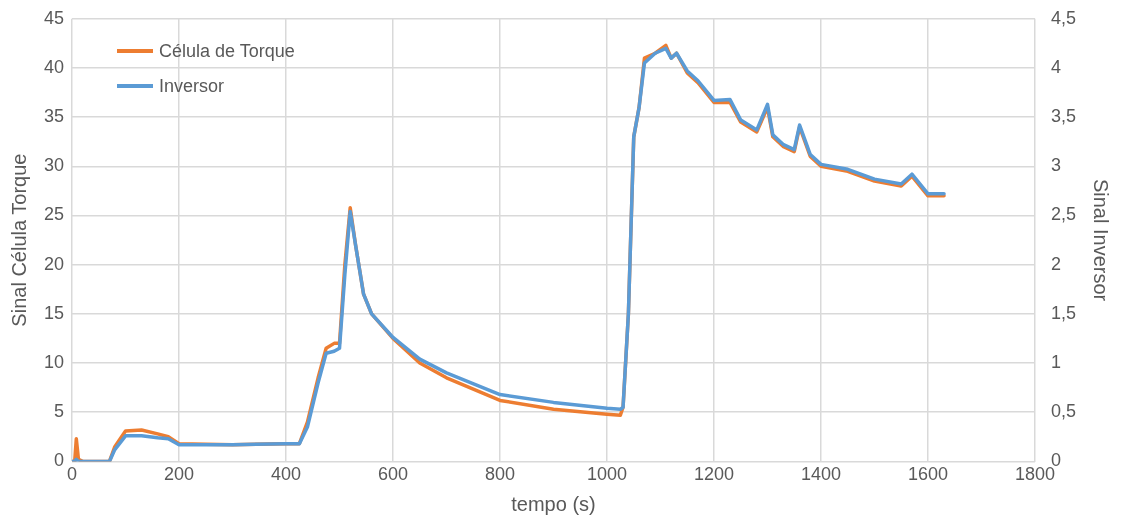 The image size is (1122, 523). What do you see at coordinates (286, 474) in the screenshot?
I see `x-tick-label: 400` at bounding box center [286, 474].